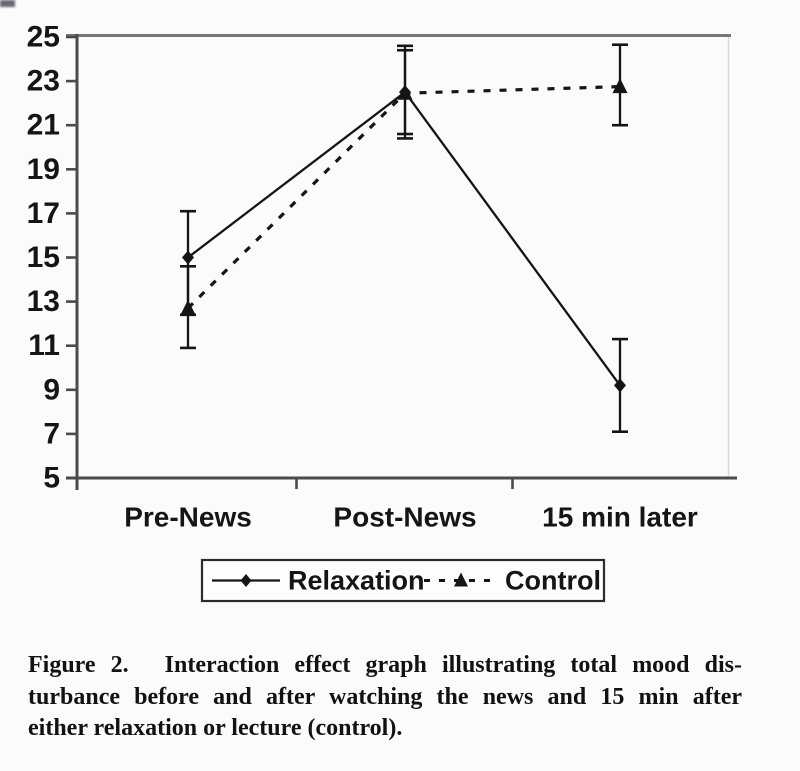  I want to click on legend-label-relaxation: Relaxation, so click(356, 581).